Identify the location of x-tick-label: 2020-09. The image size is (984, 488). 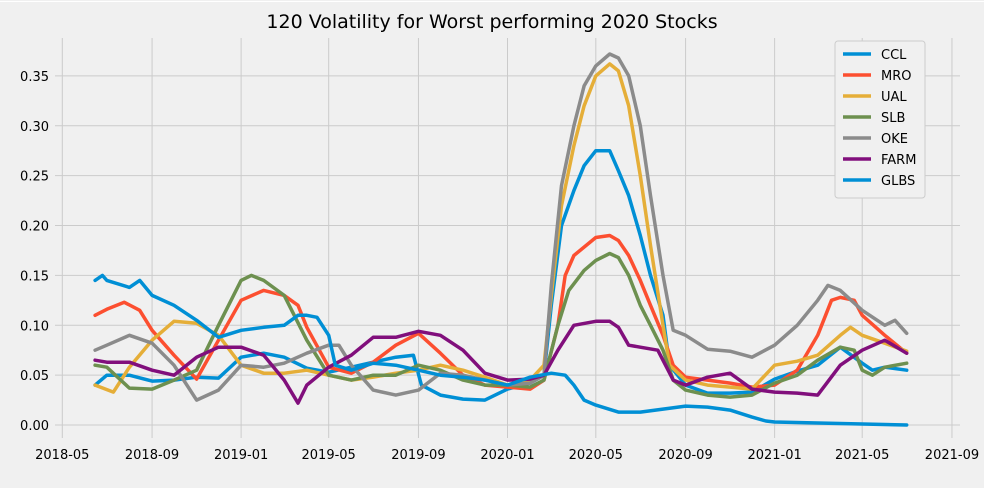
(685, 455).